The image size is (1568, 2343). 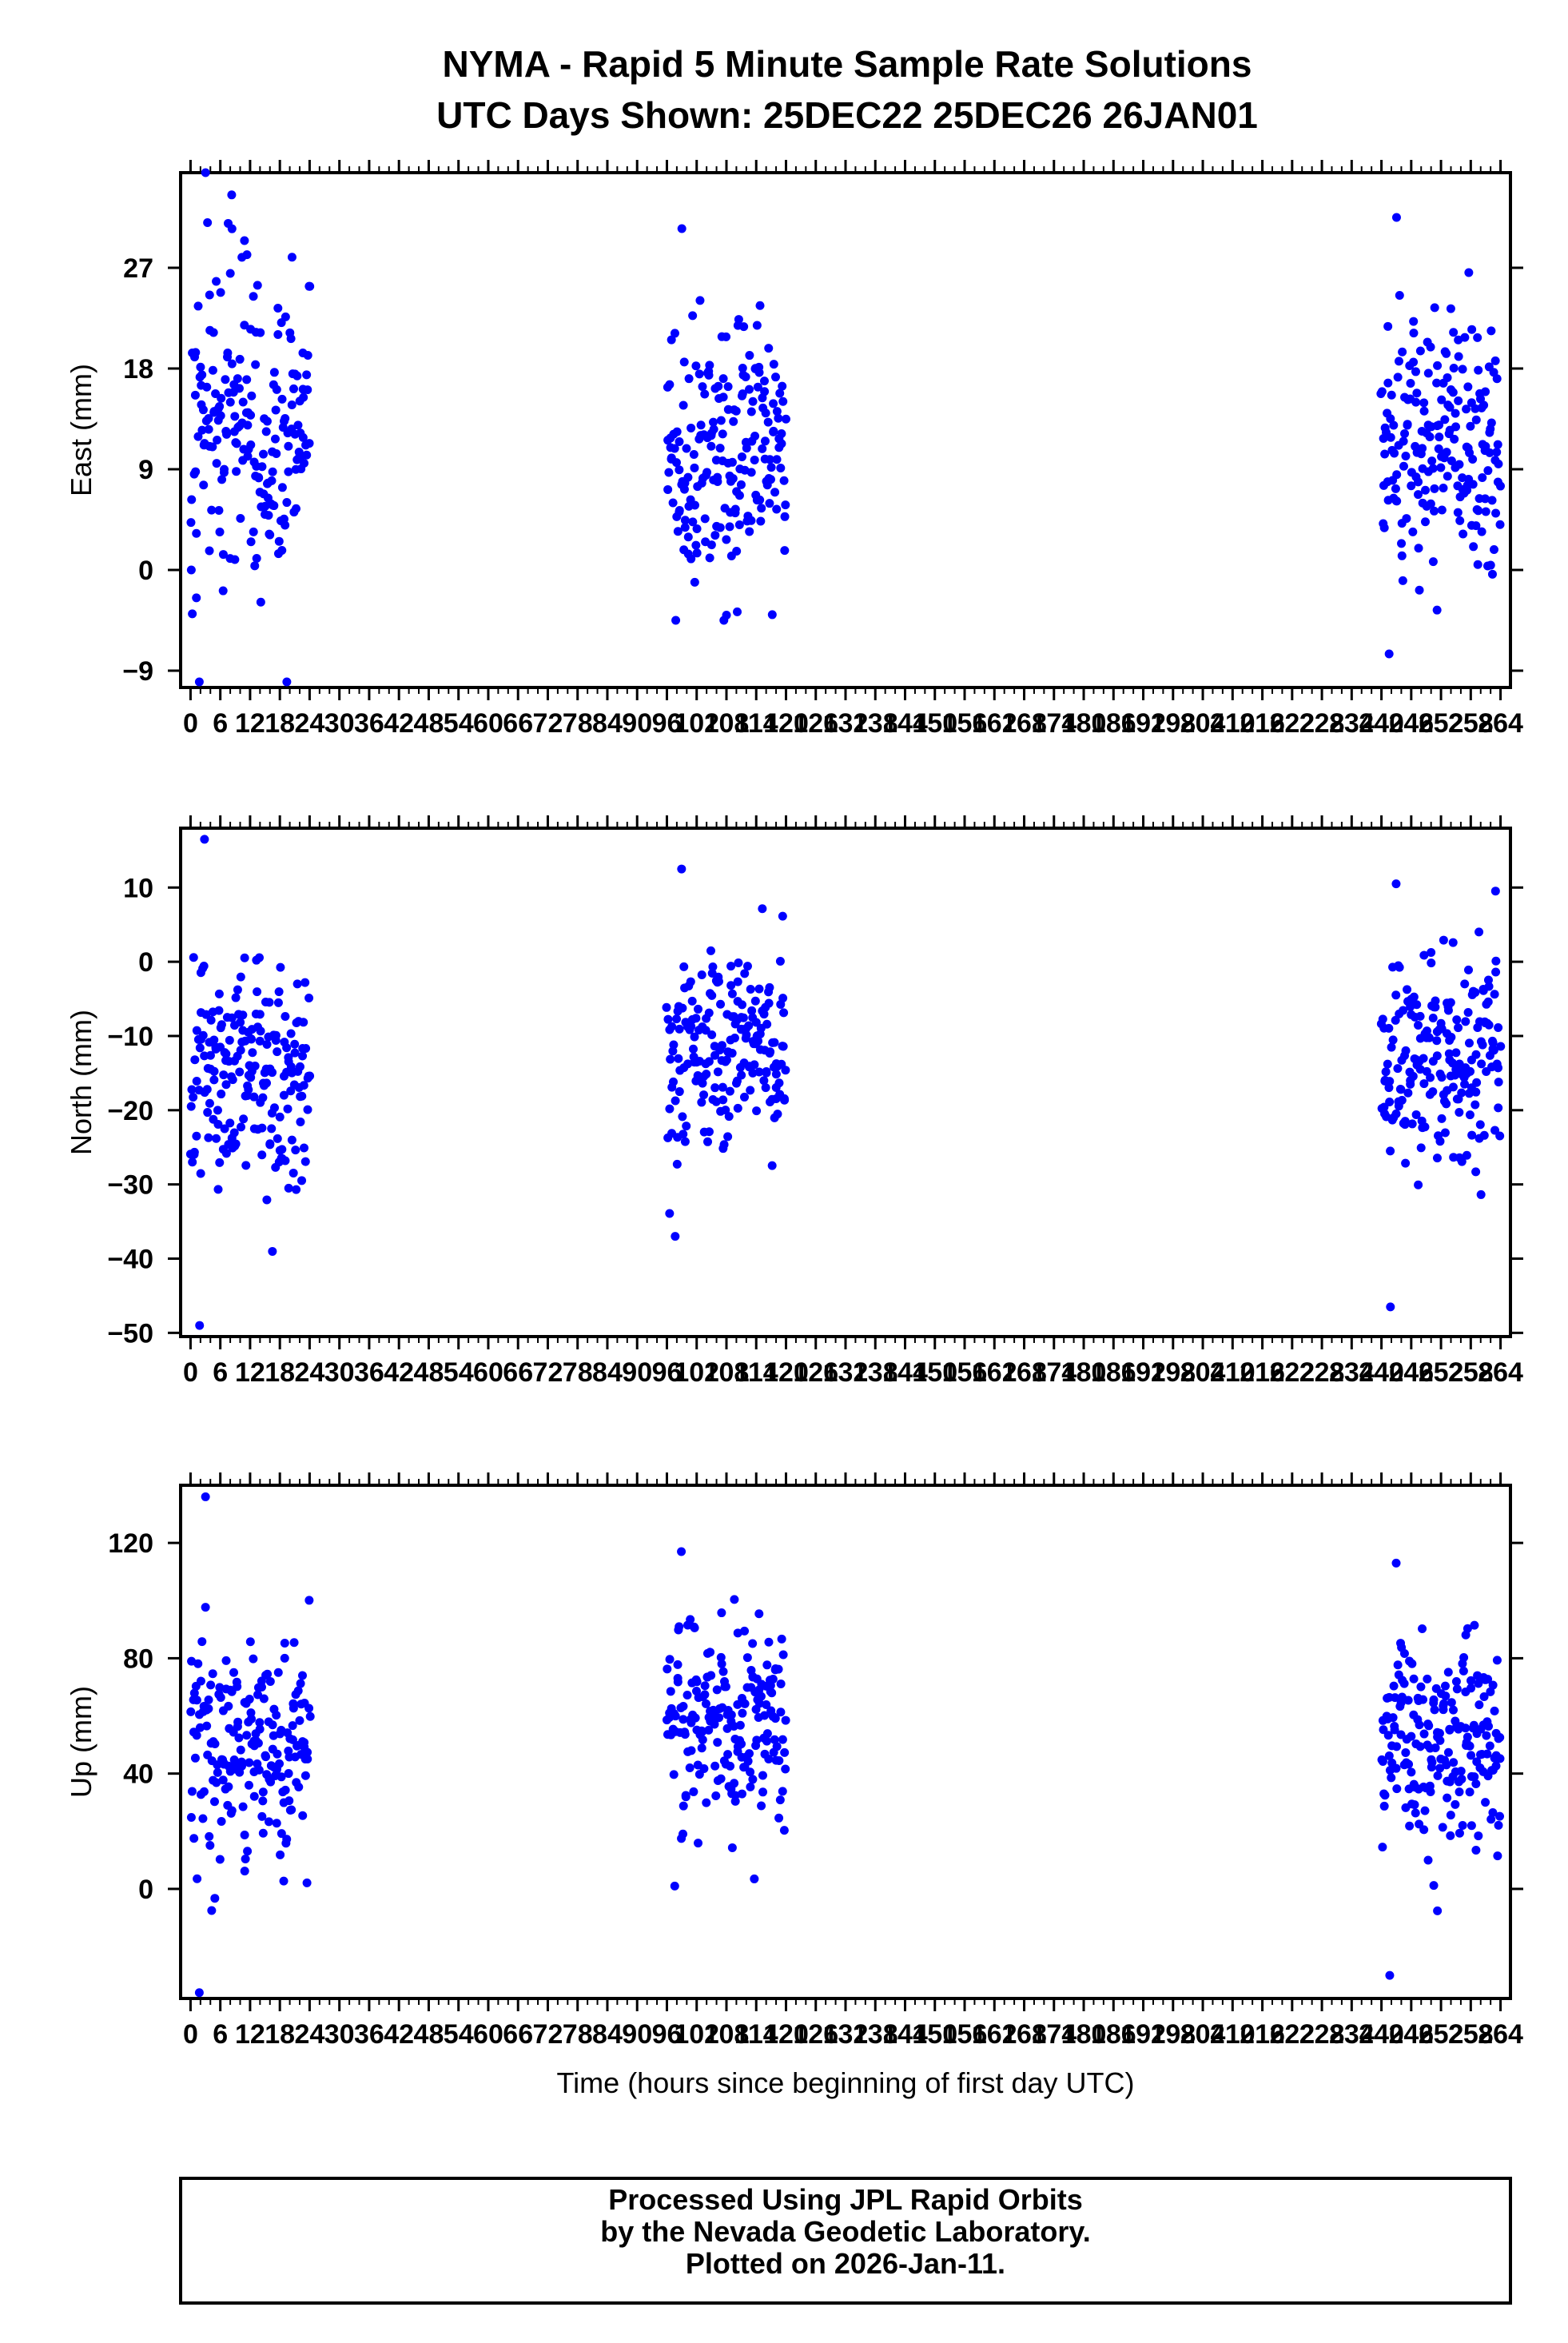 What do you see at coordinates (846, 2035) in the screenshot?
I see `up-x-tick-label: 132` at bounding box center [846, 2035].